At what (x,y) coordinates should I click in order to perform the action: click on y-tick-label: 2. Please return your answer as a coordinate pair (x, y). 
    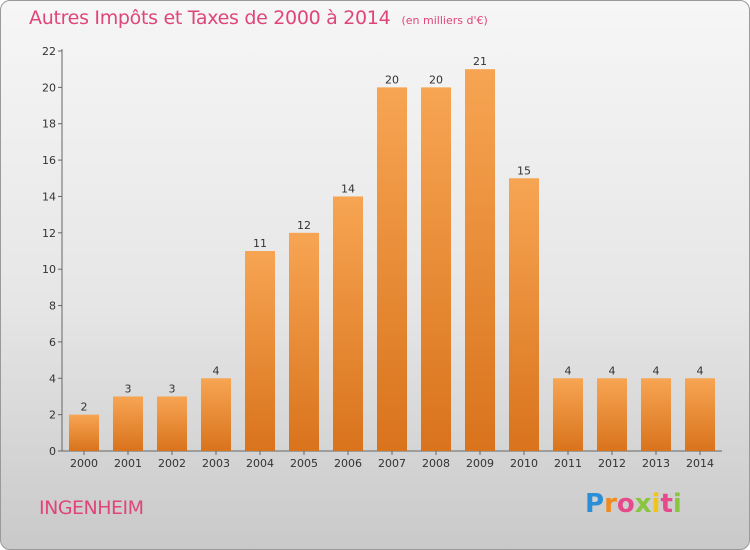
    Looking at the image, I should click on (52, 415).